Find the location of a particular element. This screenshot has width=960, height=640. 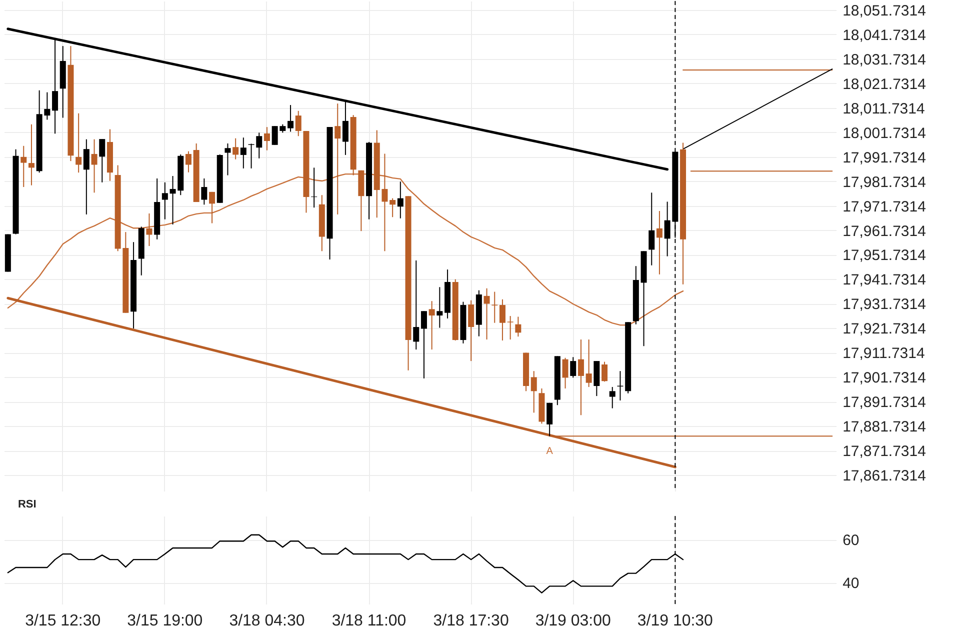

y-tick-label: 17,871.7314 is located at coordinates (884, 451).